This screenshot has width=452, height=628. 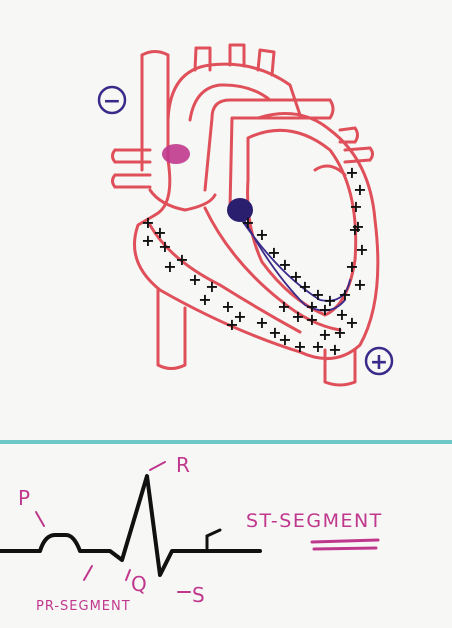 What do you see at coordinates (24, 498) in the screenshot?
I see `p-wave-label: P` at bounding box center [24, 498].